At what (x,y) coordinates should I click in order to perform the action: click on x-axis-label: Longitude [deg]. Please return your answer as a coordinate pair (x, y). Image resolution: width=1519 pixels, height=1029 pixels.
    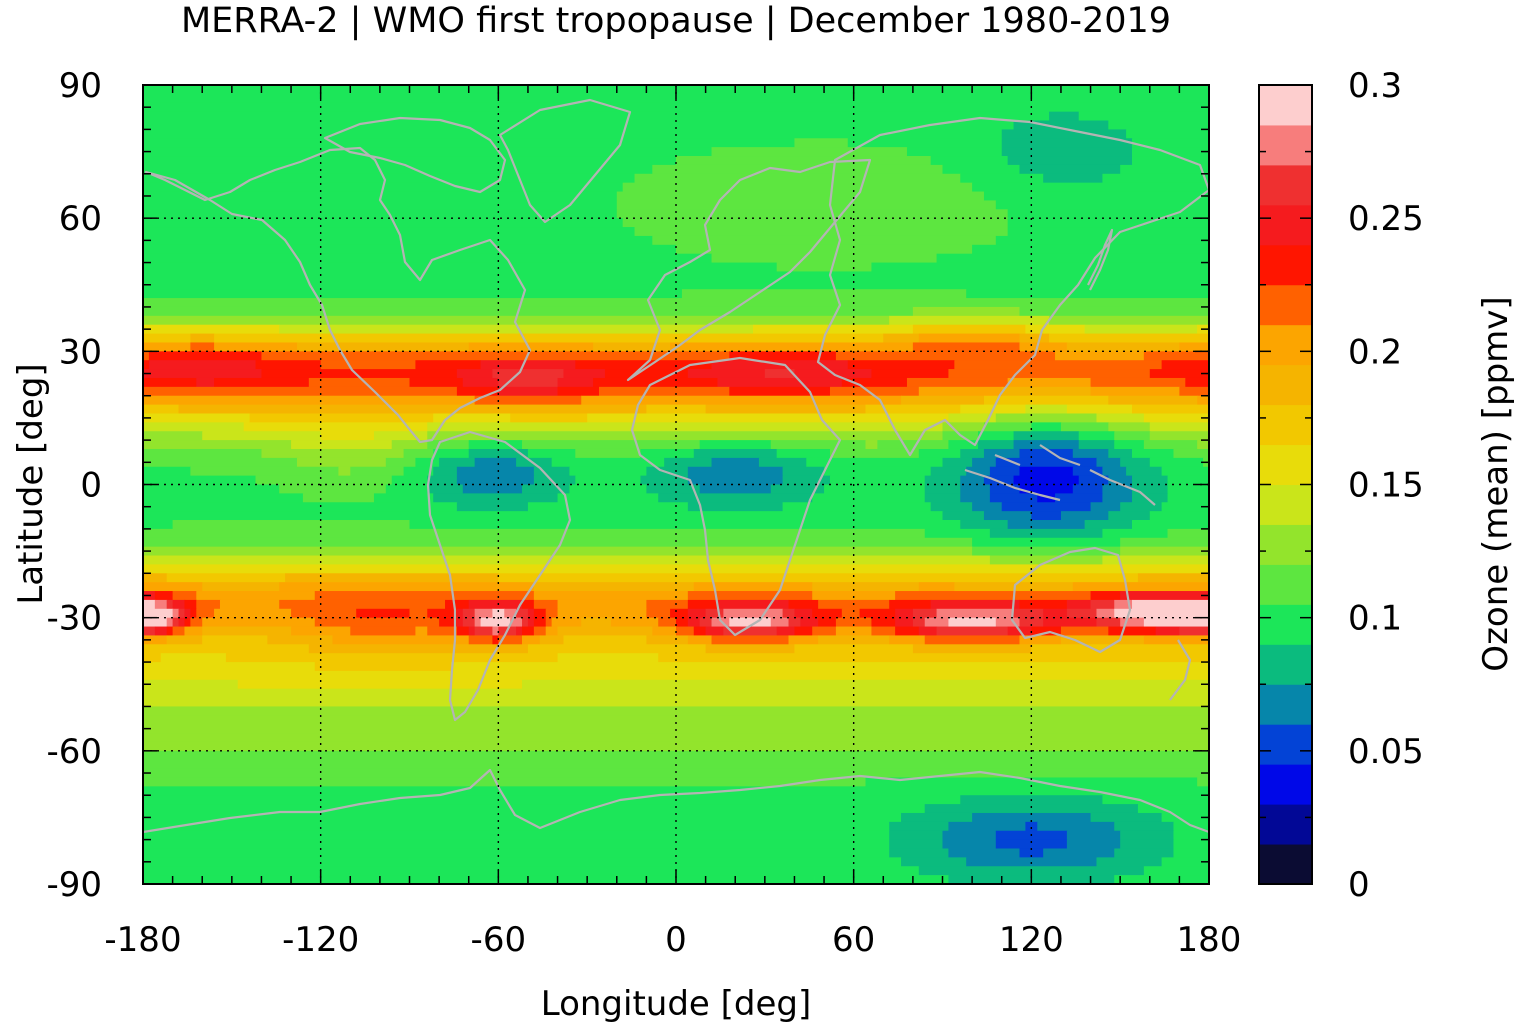
    Looking at the image, I should click on (676, 1004).